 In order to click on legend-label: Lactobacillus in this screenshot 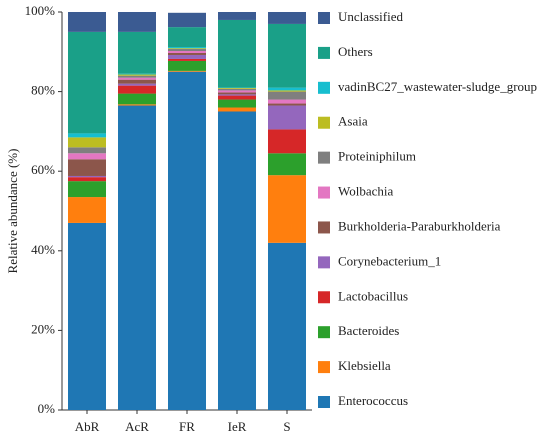, I will do `click(373, 295)`.